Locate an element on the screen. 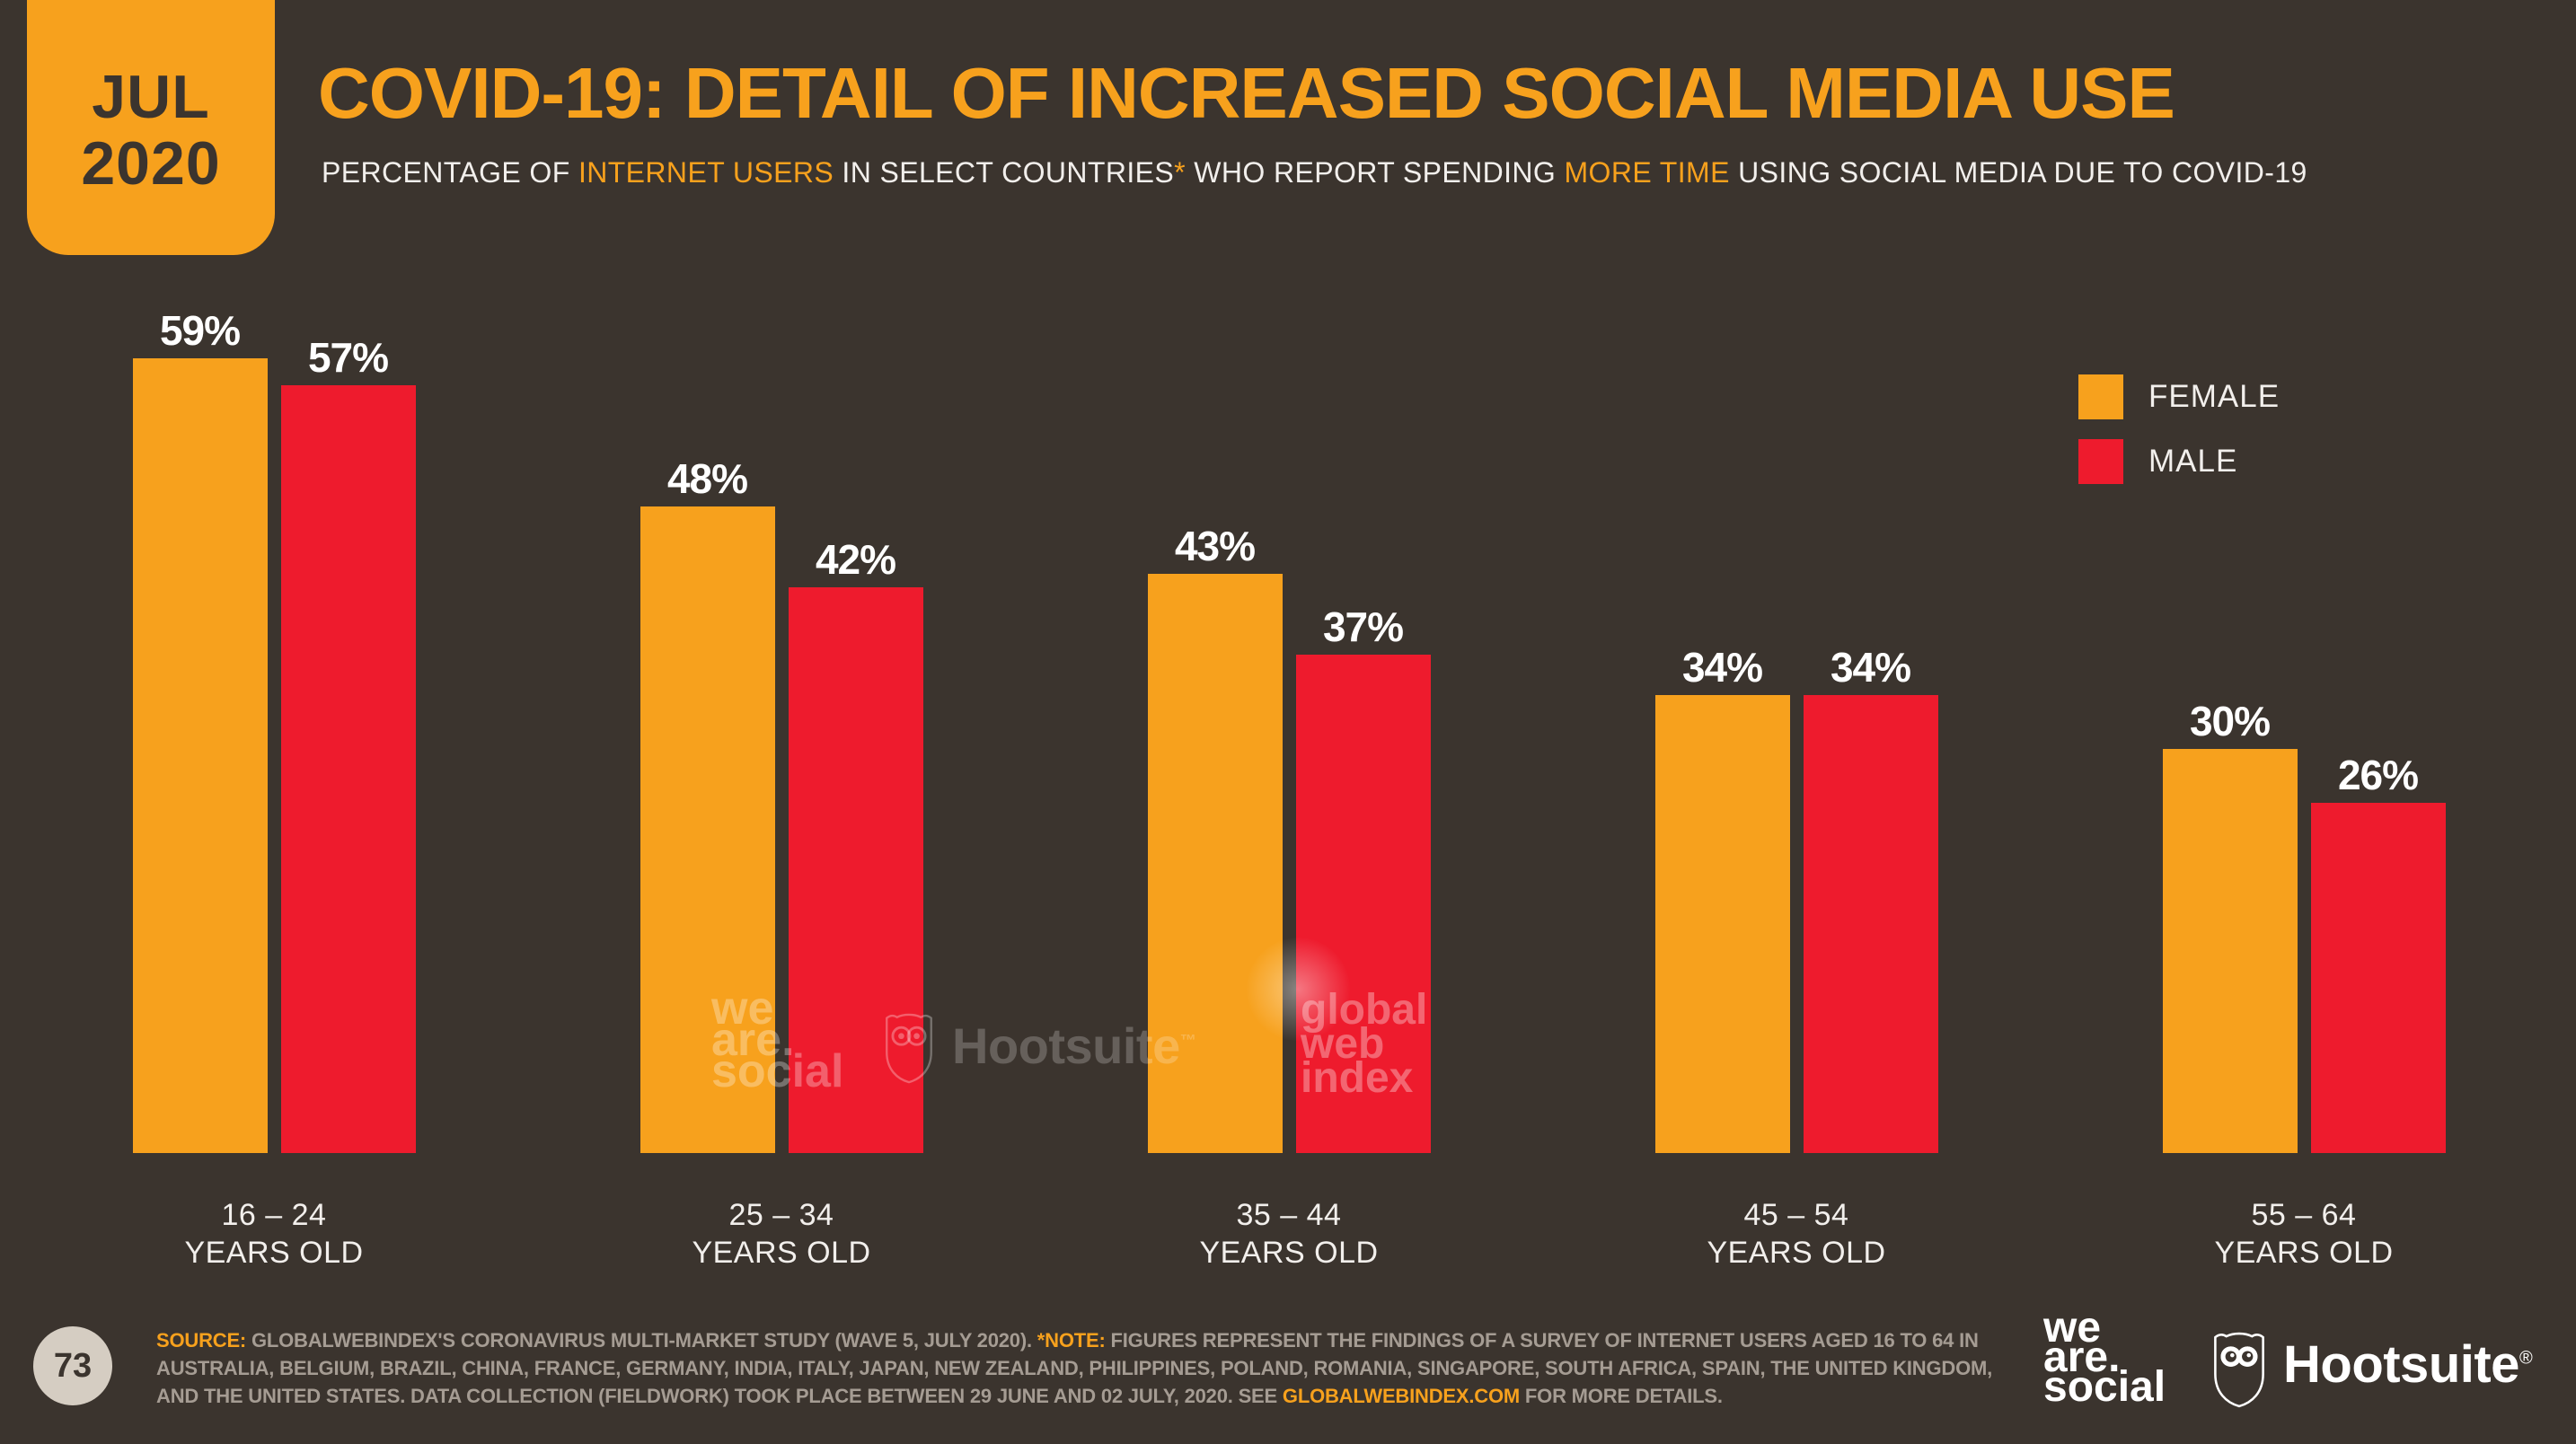 This screenshot has height=1444, width=2576. bar-value-label: 48% is located at coordinates (707, 478).